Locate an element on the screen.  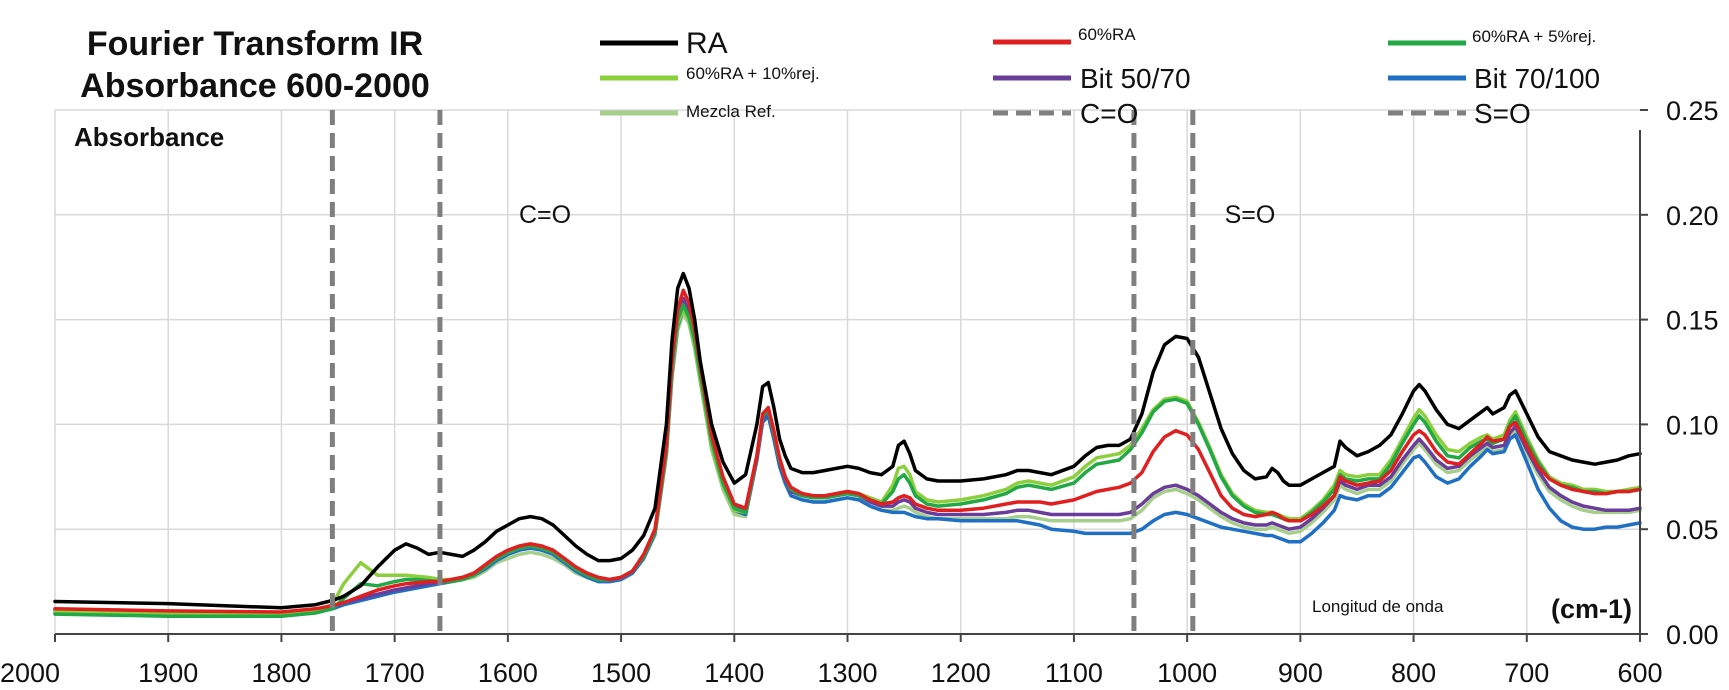
y-axis-label: Absorbance is located at coordinates (149, 137).